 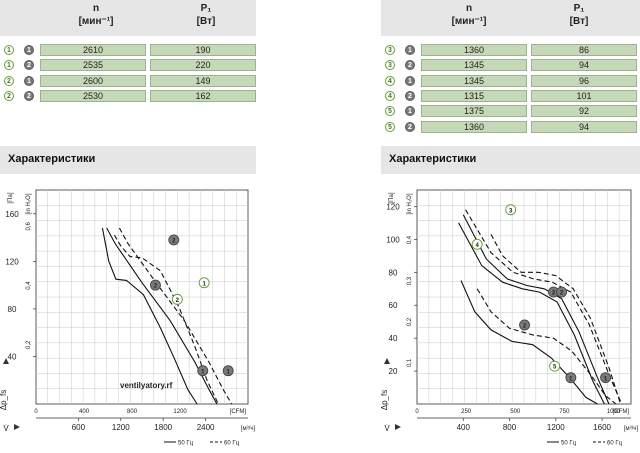 I want to click on section-title-right: Характеристики, so click(x=433, y=159).